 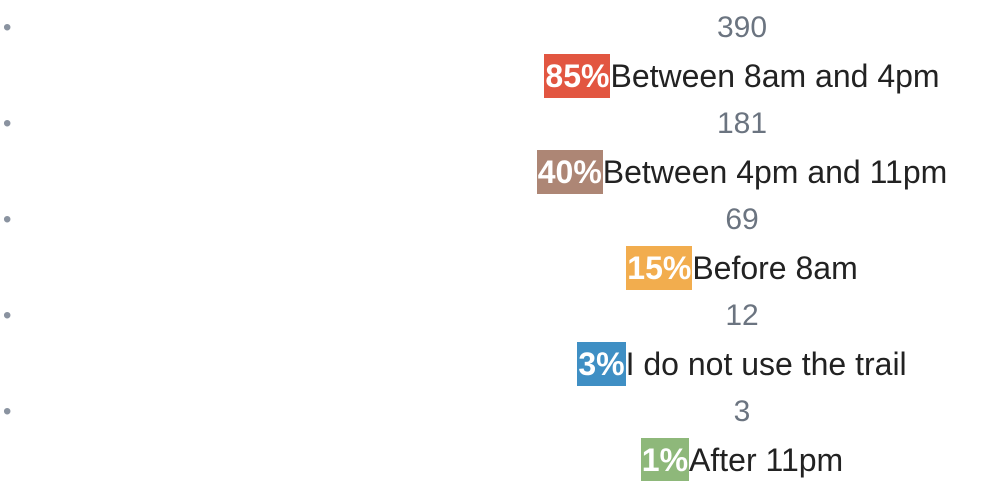 I want to click on answer-line: 40%Between 4pm and 11pm, so click(x=742, y=172).